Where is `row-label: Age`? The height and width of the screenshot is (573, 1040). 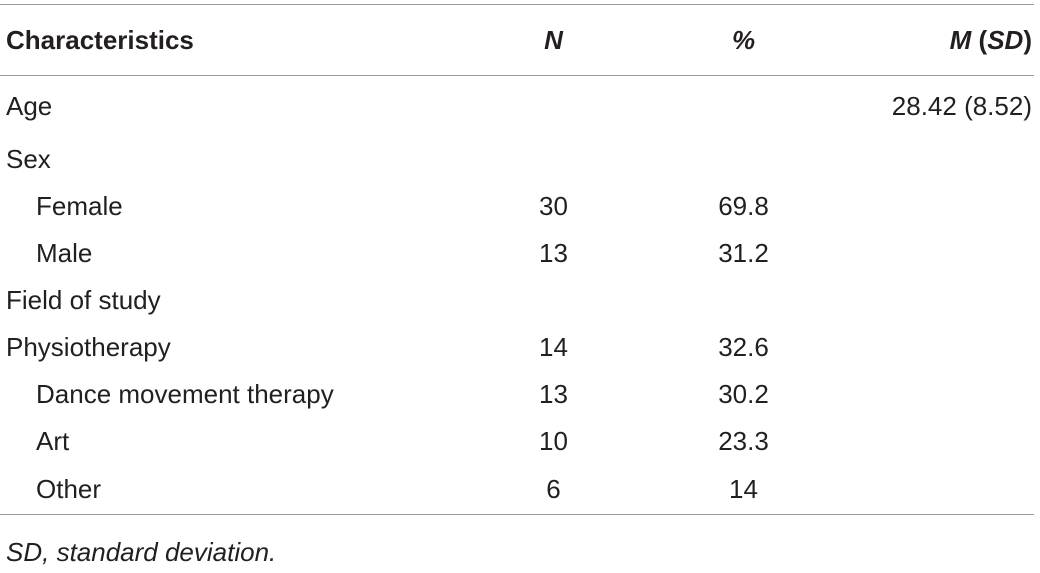 row-label: Age is located at coordinates (29, 106).